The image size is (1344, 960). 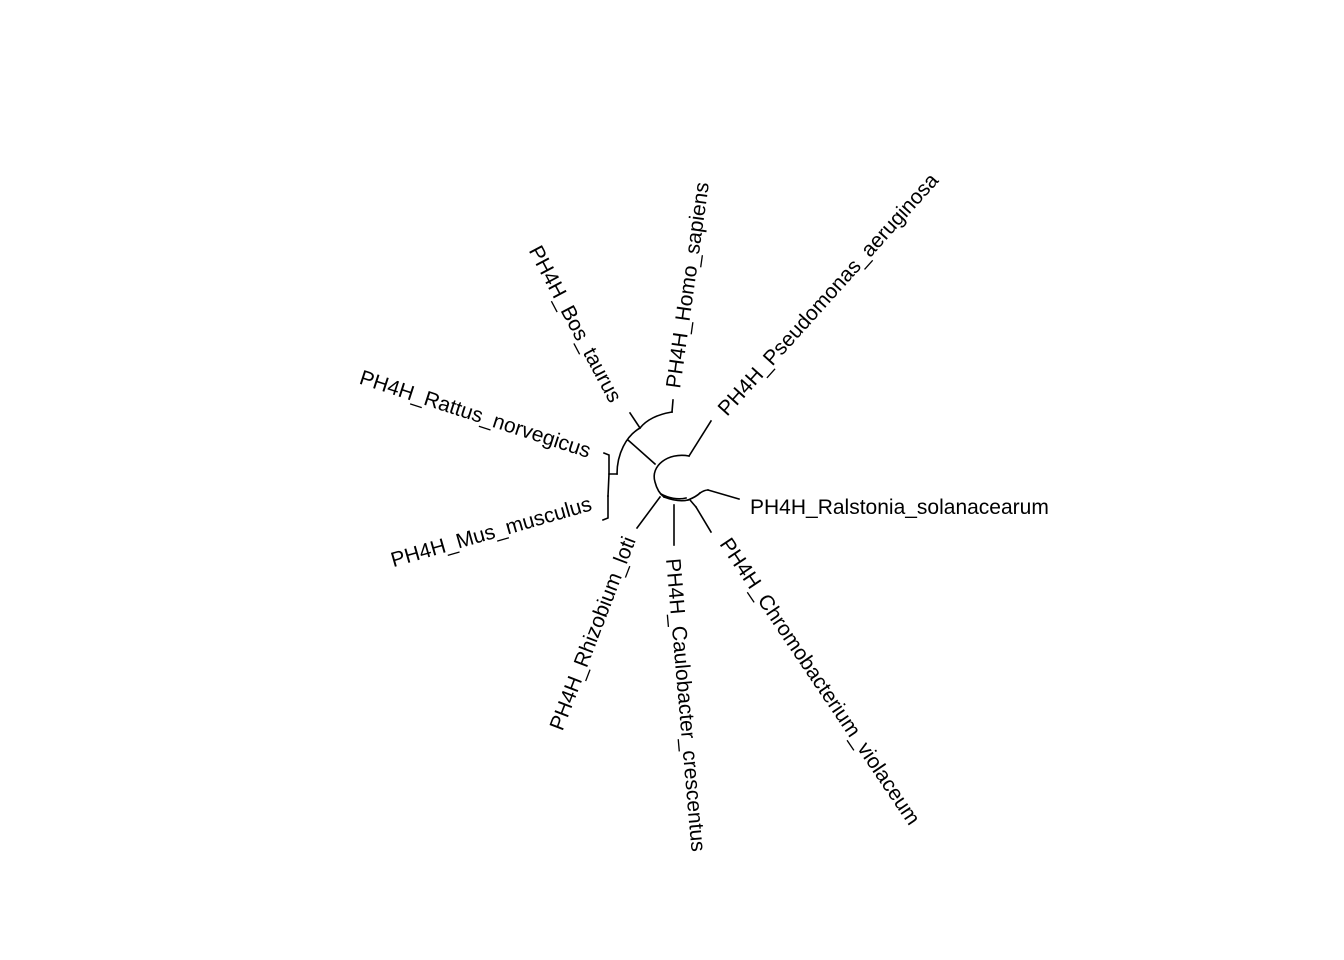 What do you see at coordinates (593, 634) in the screenshot?
I see `tip-label-rhizobium: PH4H_Rhizobium_loti` at bounding box center [593, 634].